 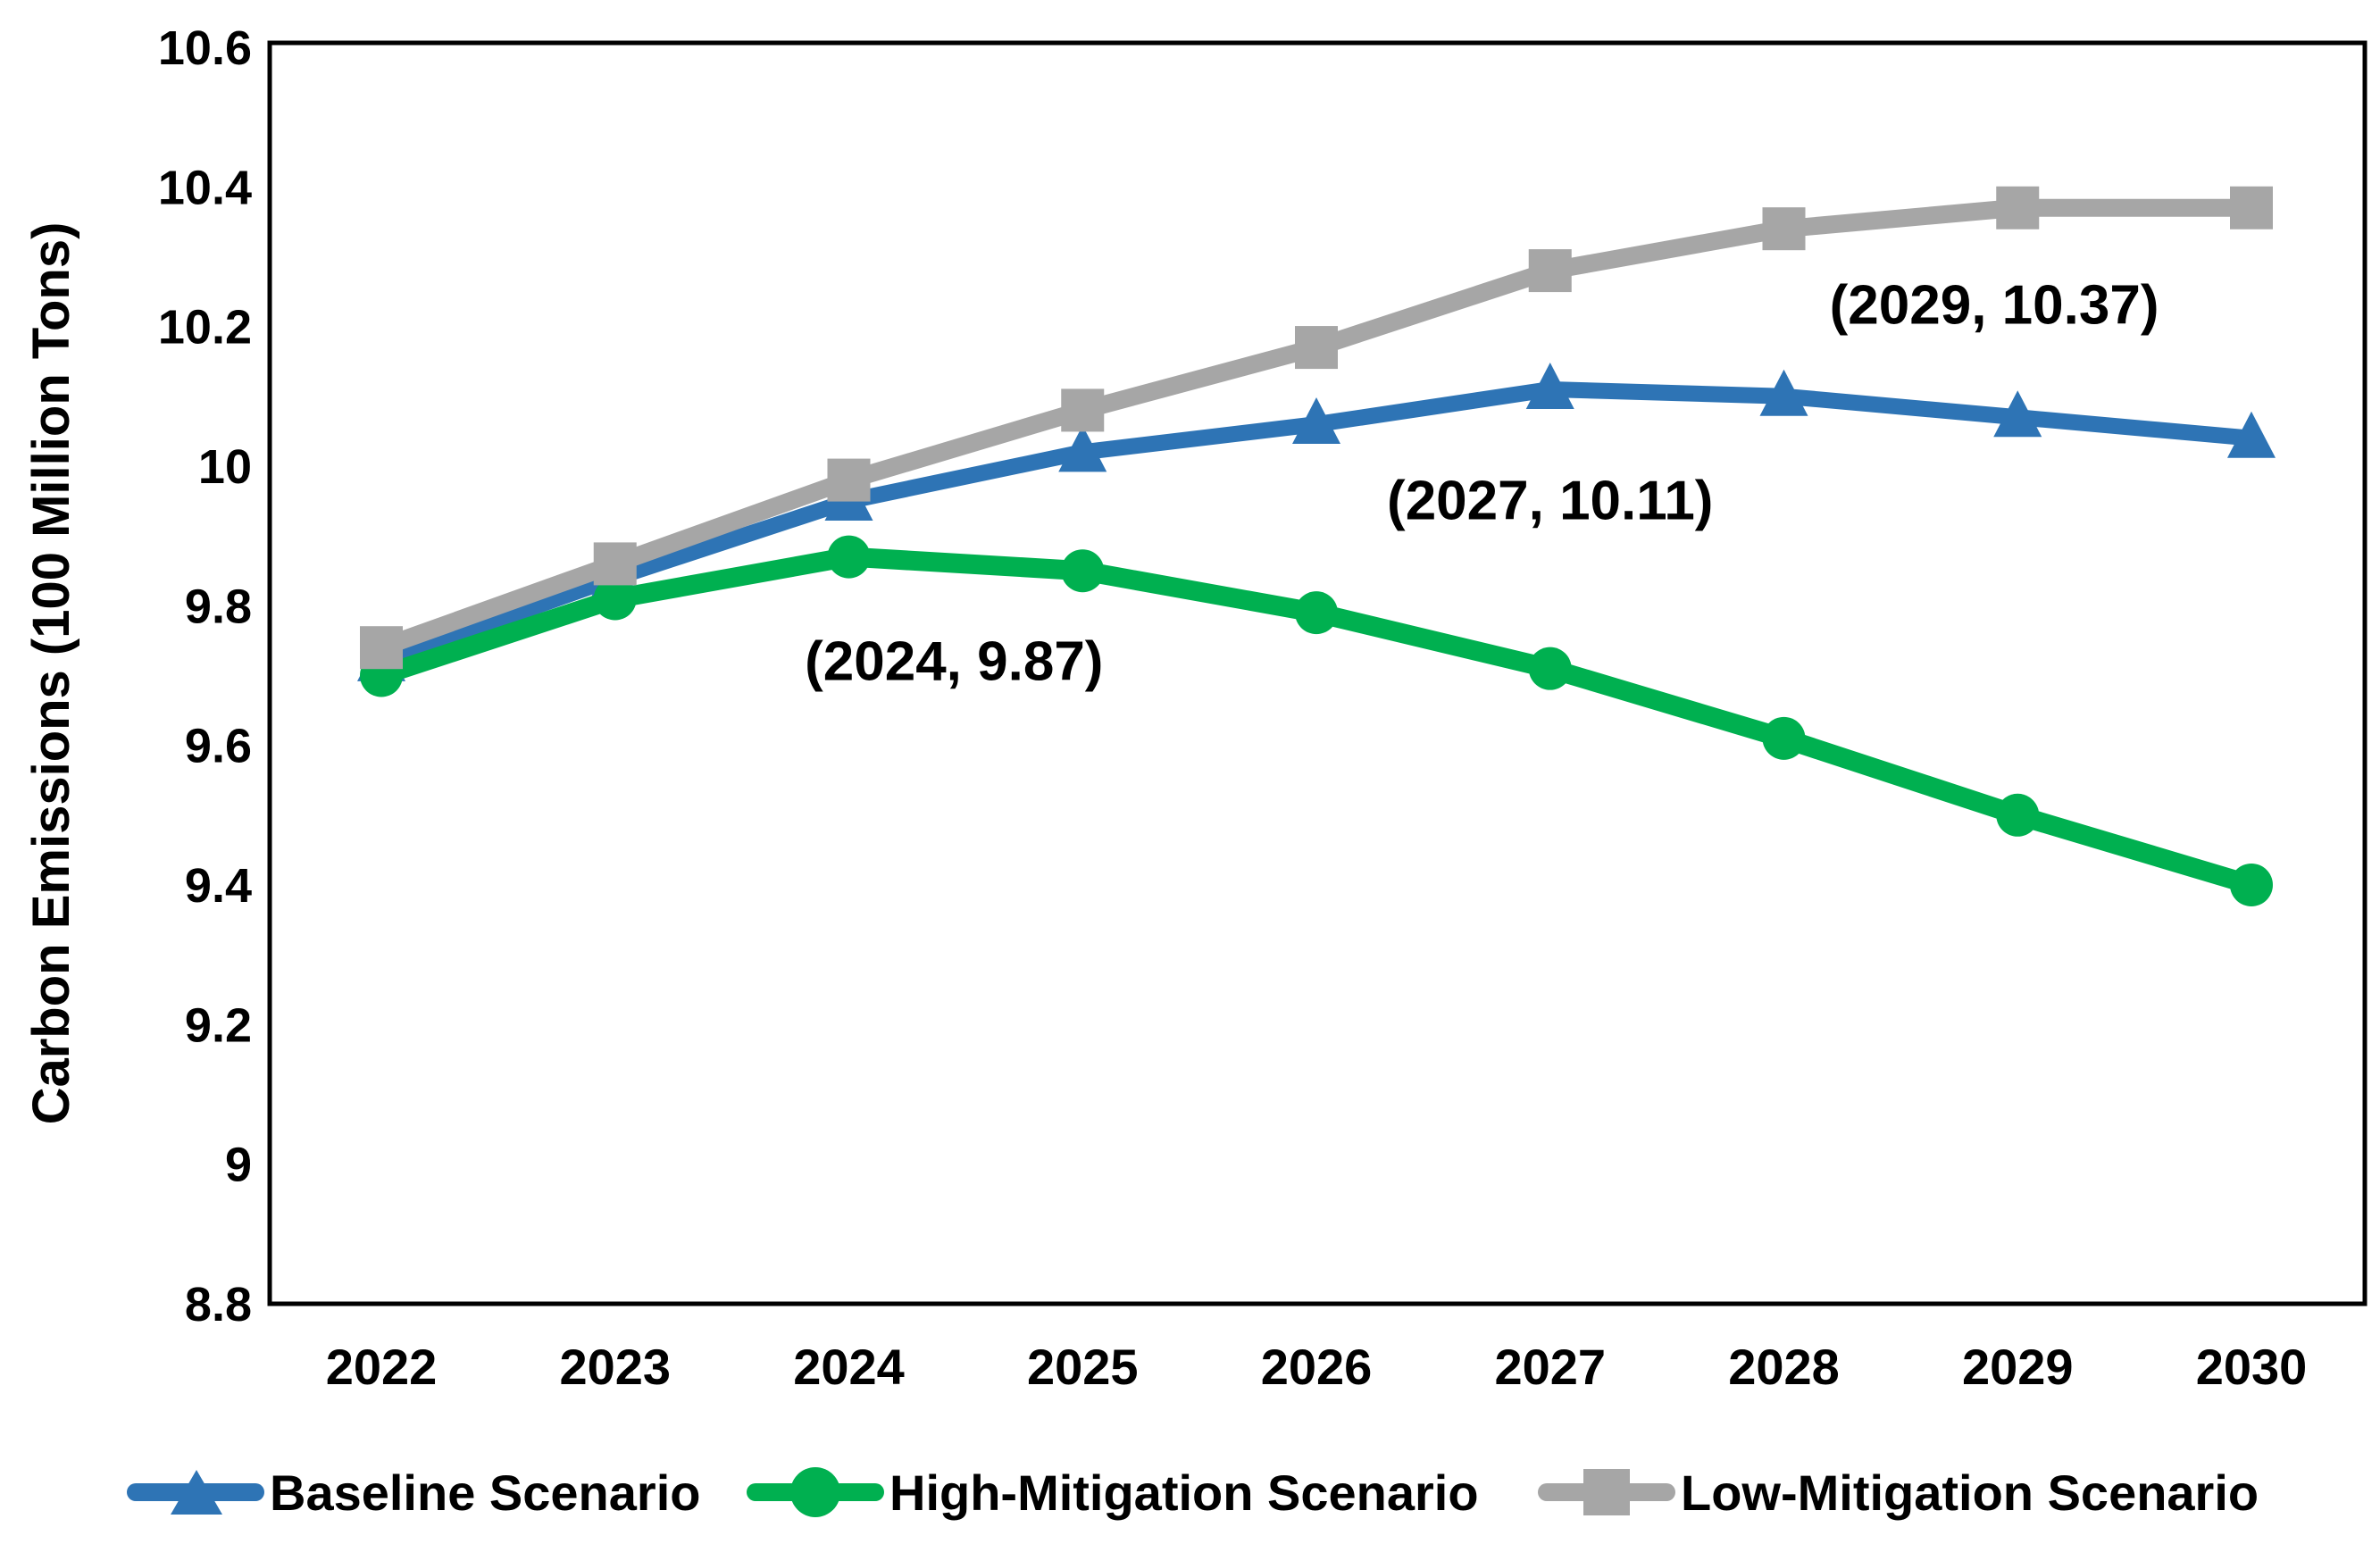 I want to click on legend-label-high-mitigation: High-Mitigation Scenario, so click(x=1184, y=1492).